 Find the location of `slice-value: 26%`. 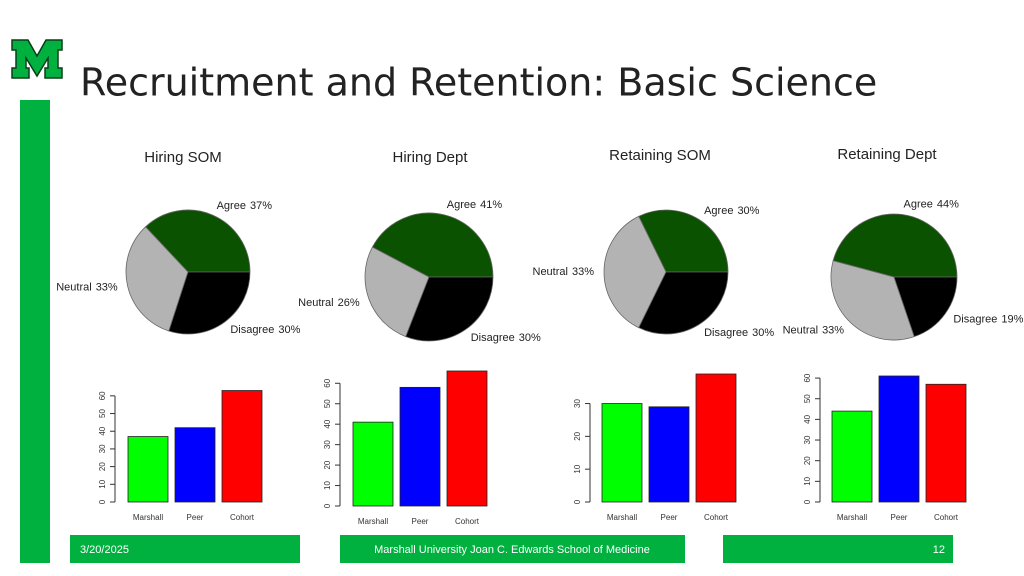

slice-value: 26% is located at coordinates (349, 303).